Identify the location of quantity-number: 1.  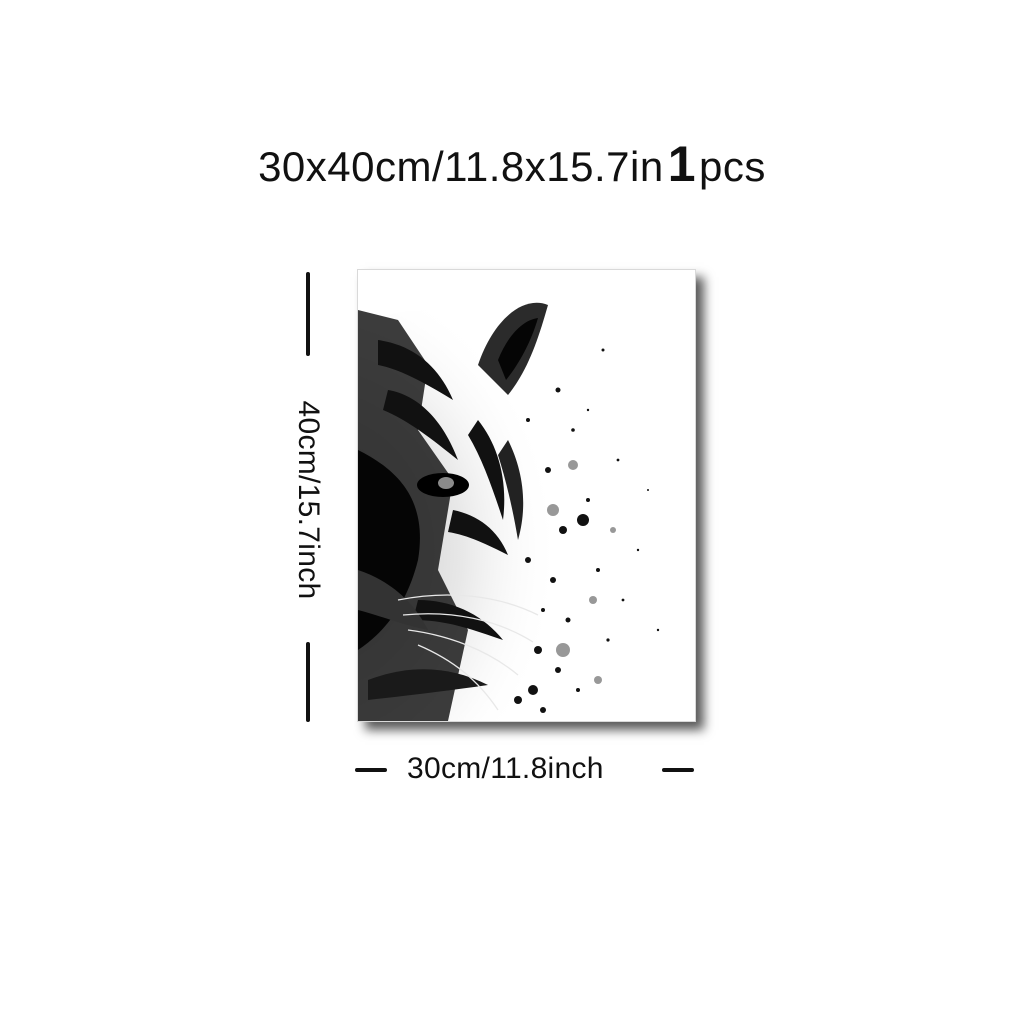
(682, 164).